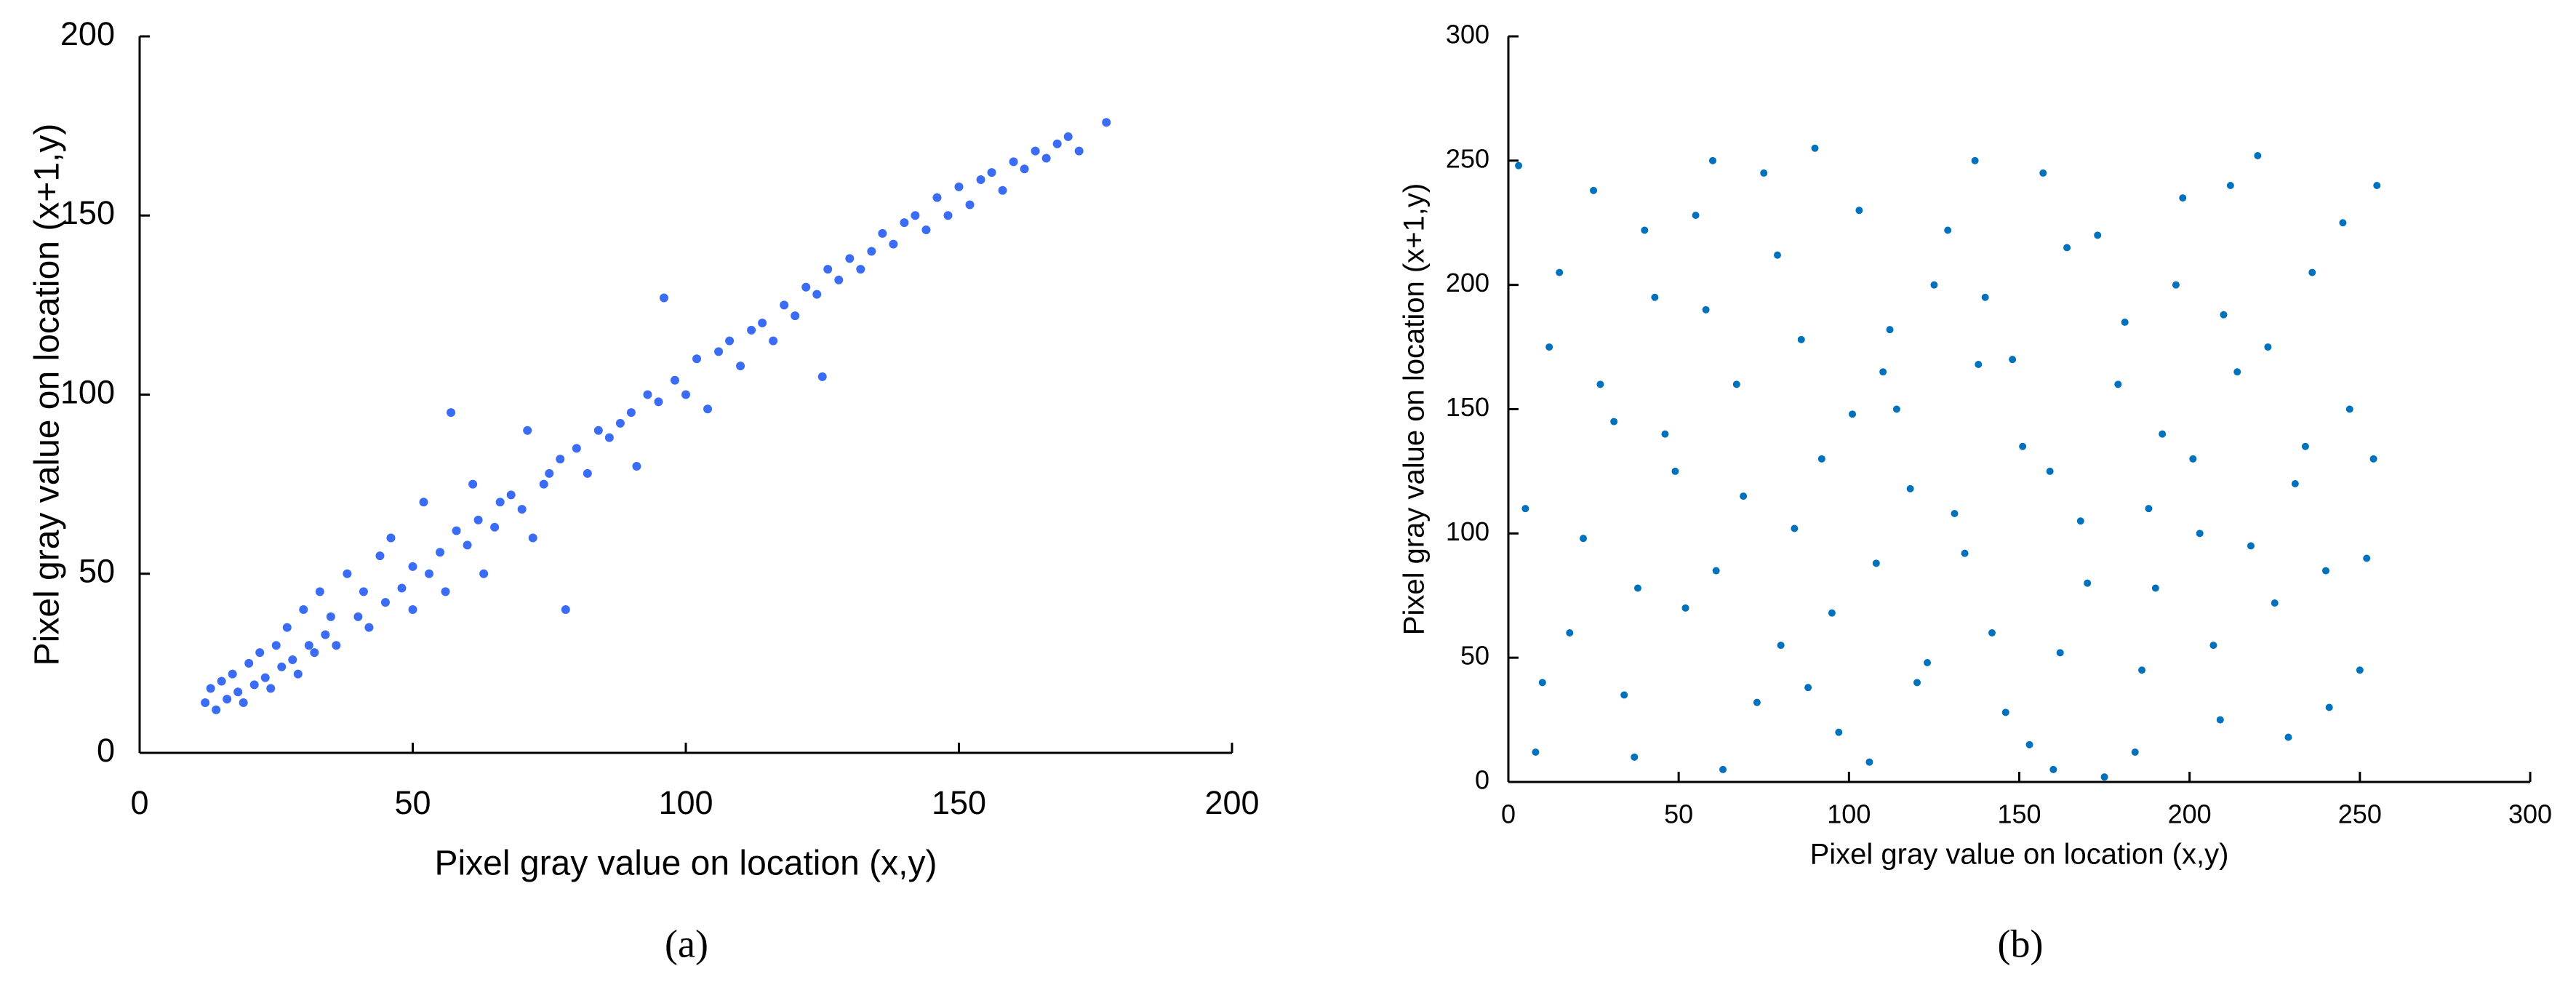  Describe the element at coordinates (1482, 780) in the screenshot. I see `y-tick-label: 0` at that location.